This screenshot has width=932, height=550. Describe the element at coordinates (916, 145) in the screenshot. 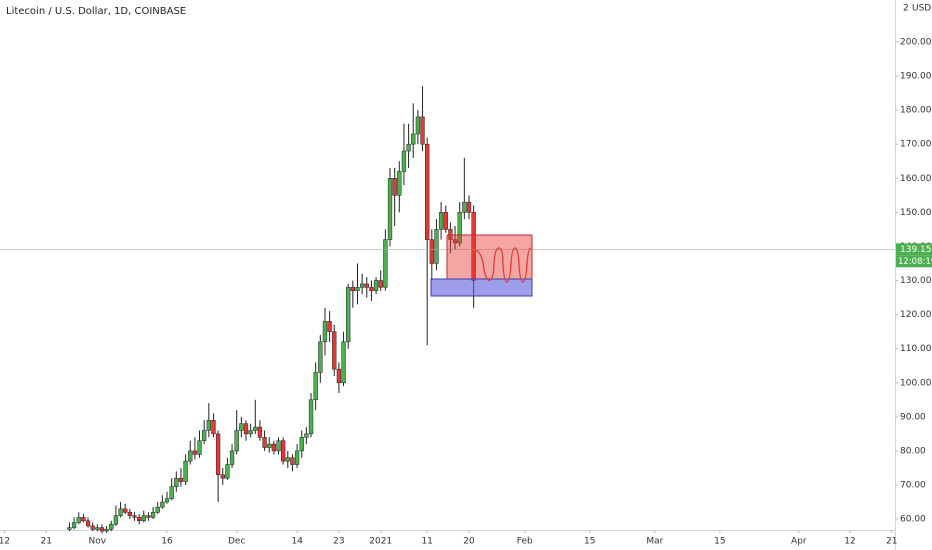

I see `y-tick-label: 170.00` at that location.